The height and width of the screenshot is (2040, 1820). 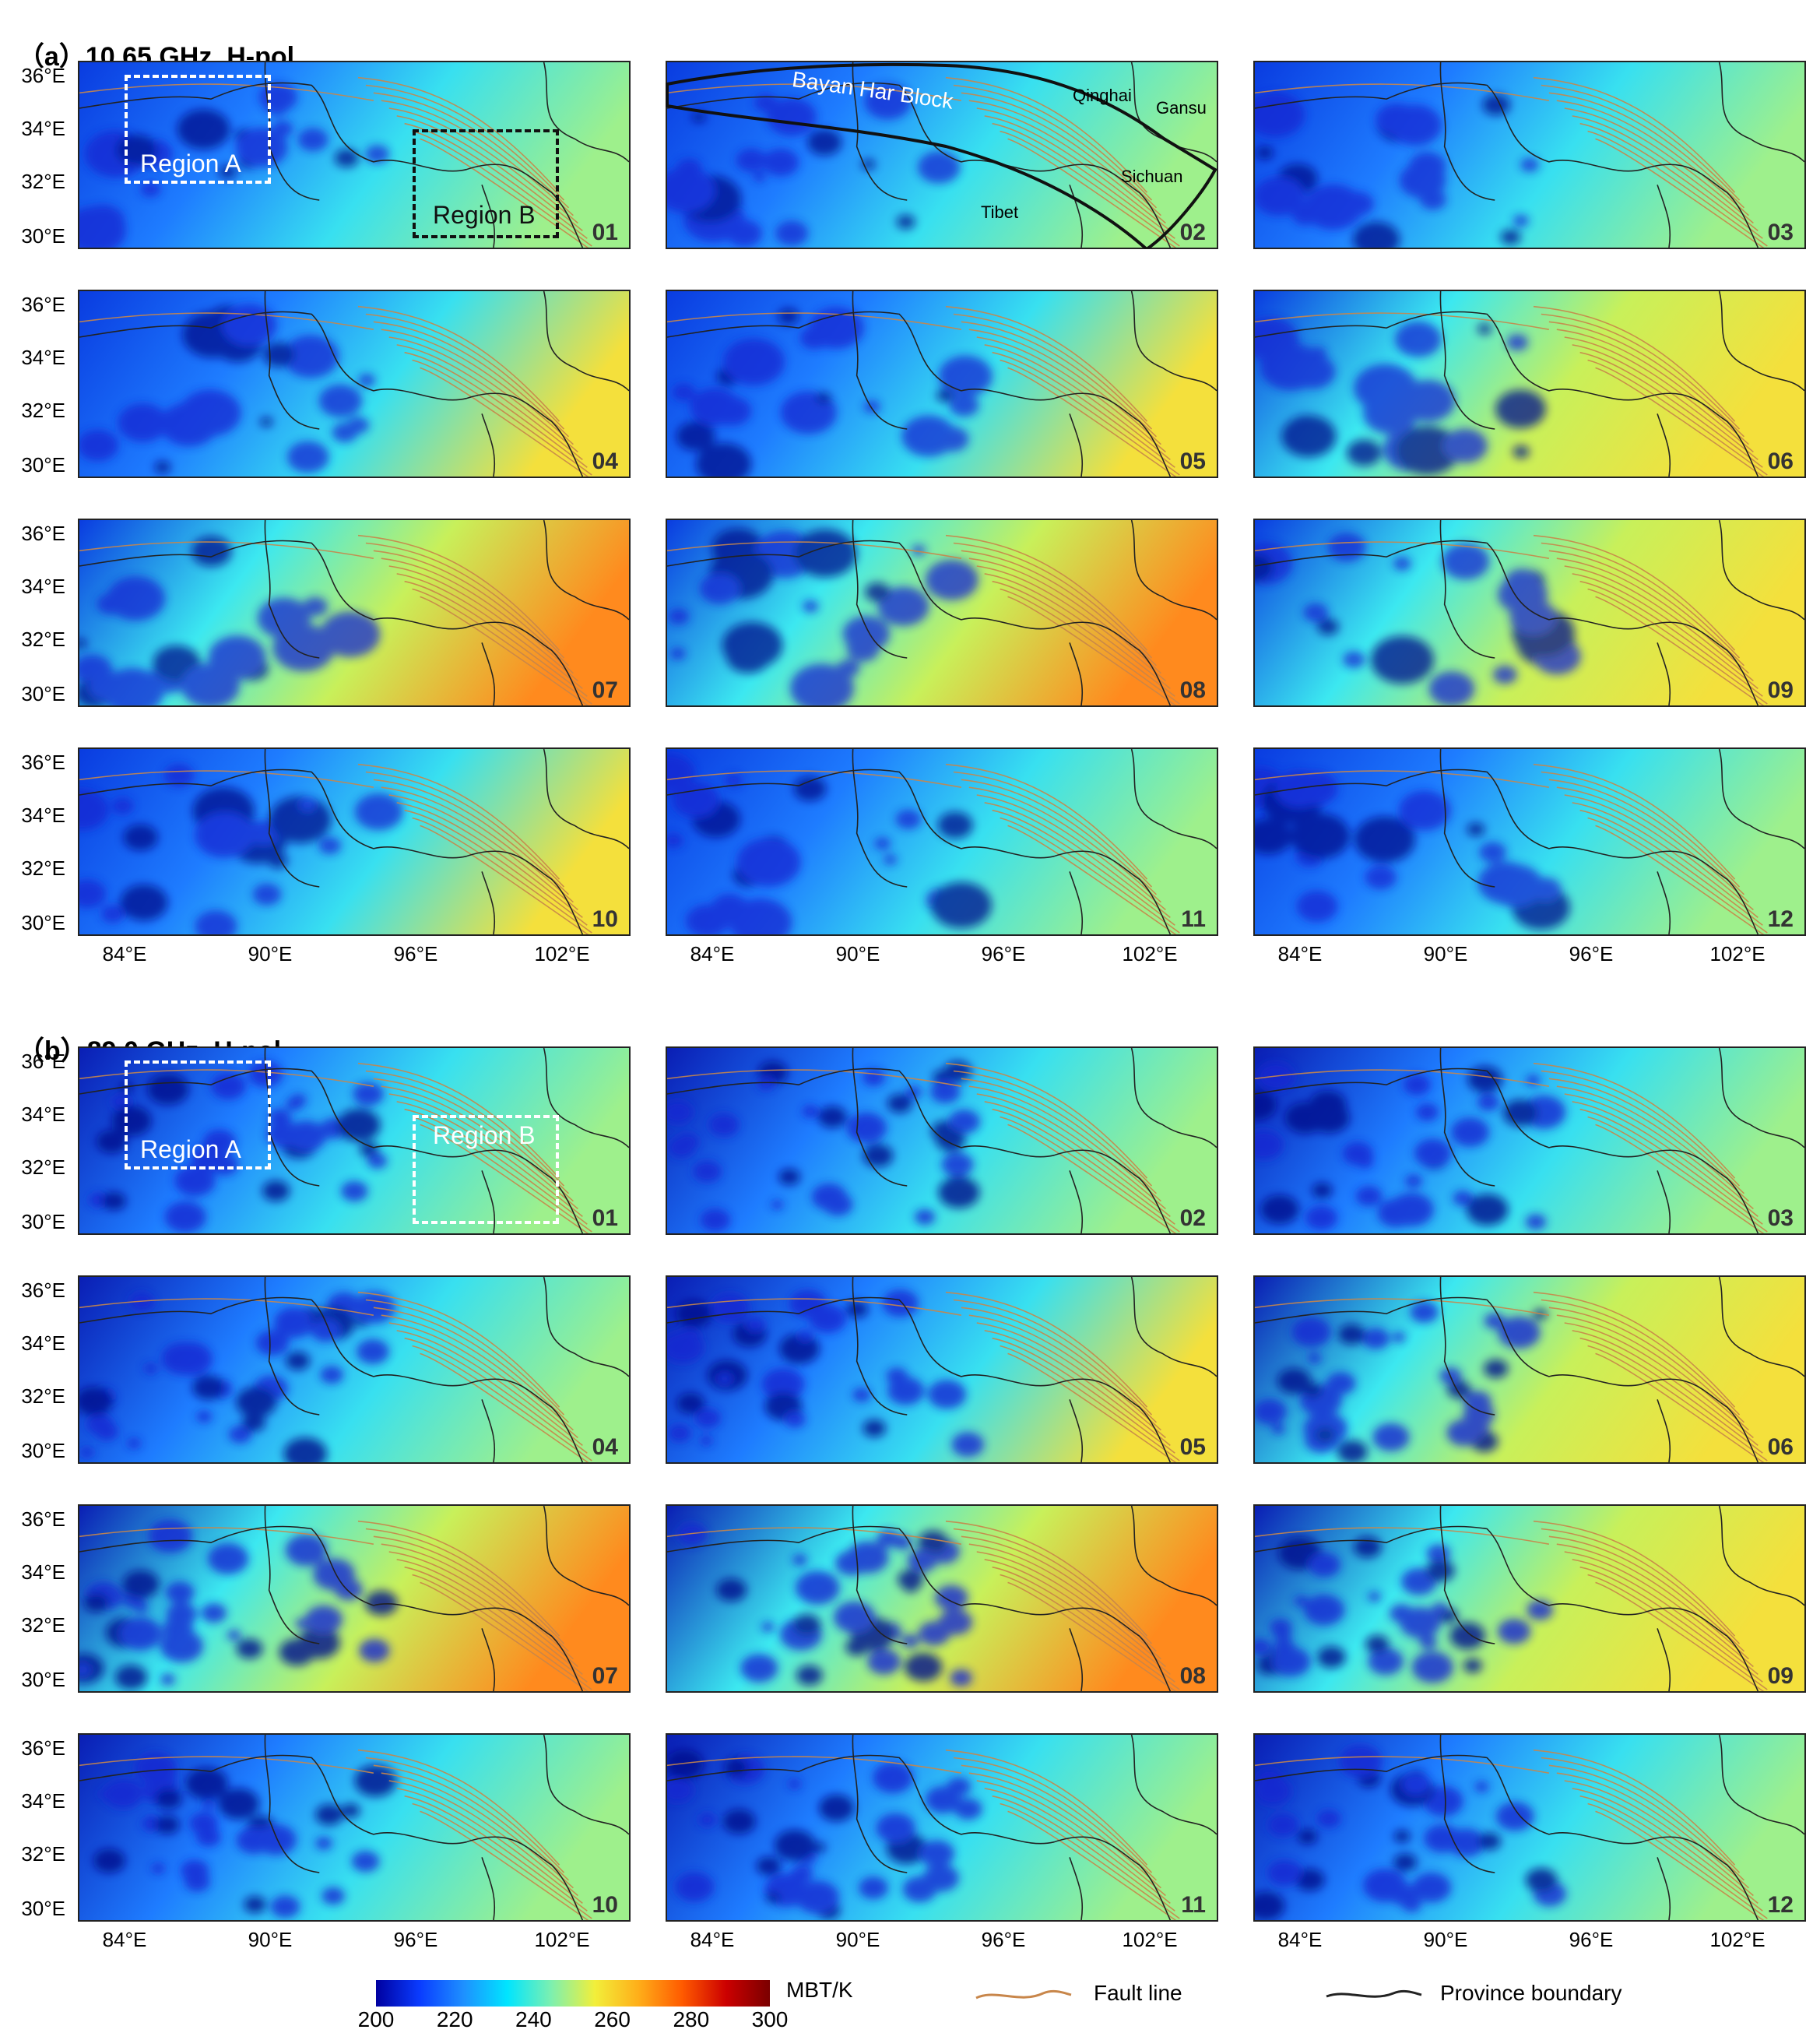 I want to click on colorbar-tick-label: 280, so click(x=691, y=2019).